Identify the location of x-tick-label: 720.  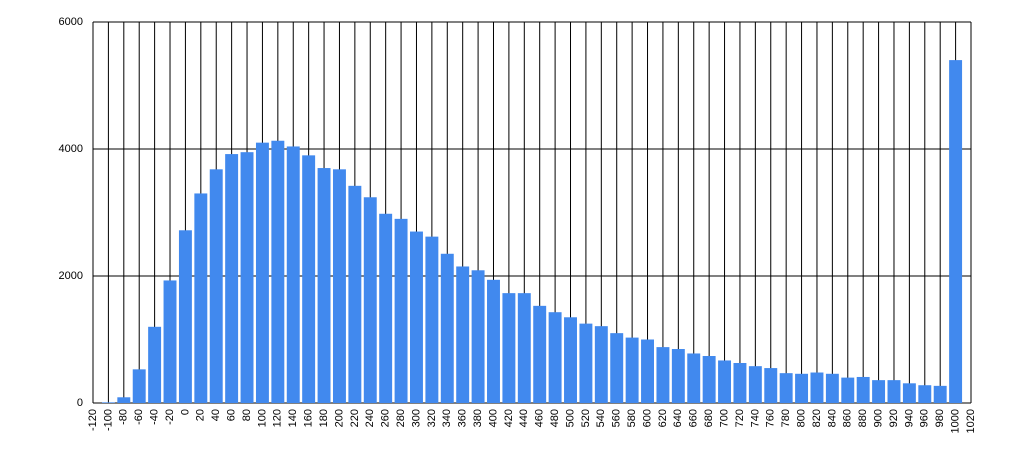
(740, 418).